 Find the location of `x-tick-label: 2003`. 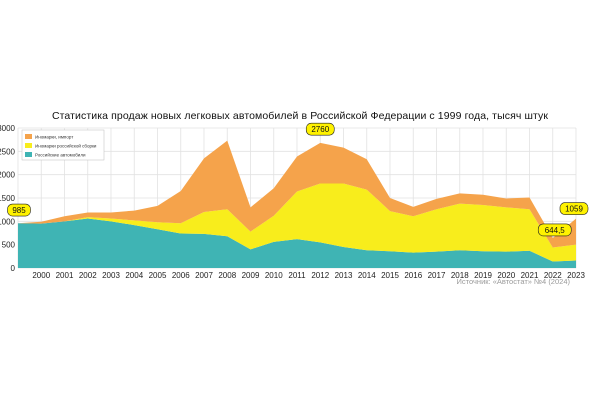

x-tick-label: 2003 is located at coordinates (111, 275).